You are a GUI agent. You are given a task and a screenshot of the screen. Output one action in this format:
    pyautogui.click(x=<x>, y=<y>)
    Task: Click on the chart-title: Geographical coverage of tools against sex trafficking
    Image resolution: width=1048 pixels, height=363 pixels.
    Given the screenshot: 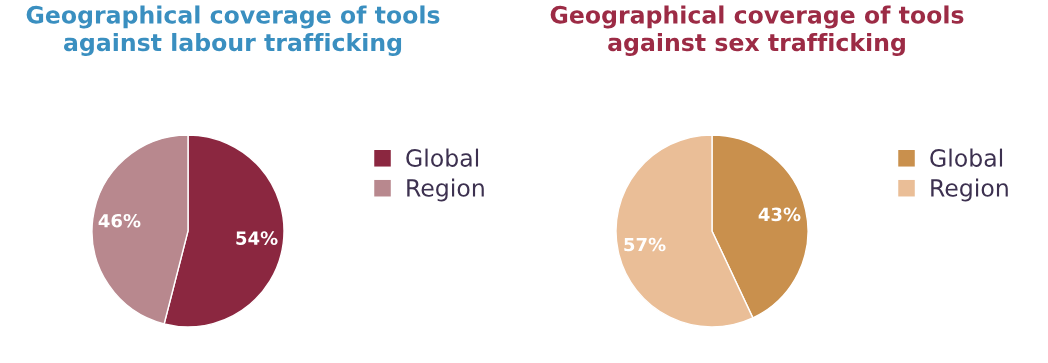 What is the action you would take?
    pyautogui.click(x=757, y=30)
    